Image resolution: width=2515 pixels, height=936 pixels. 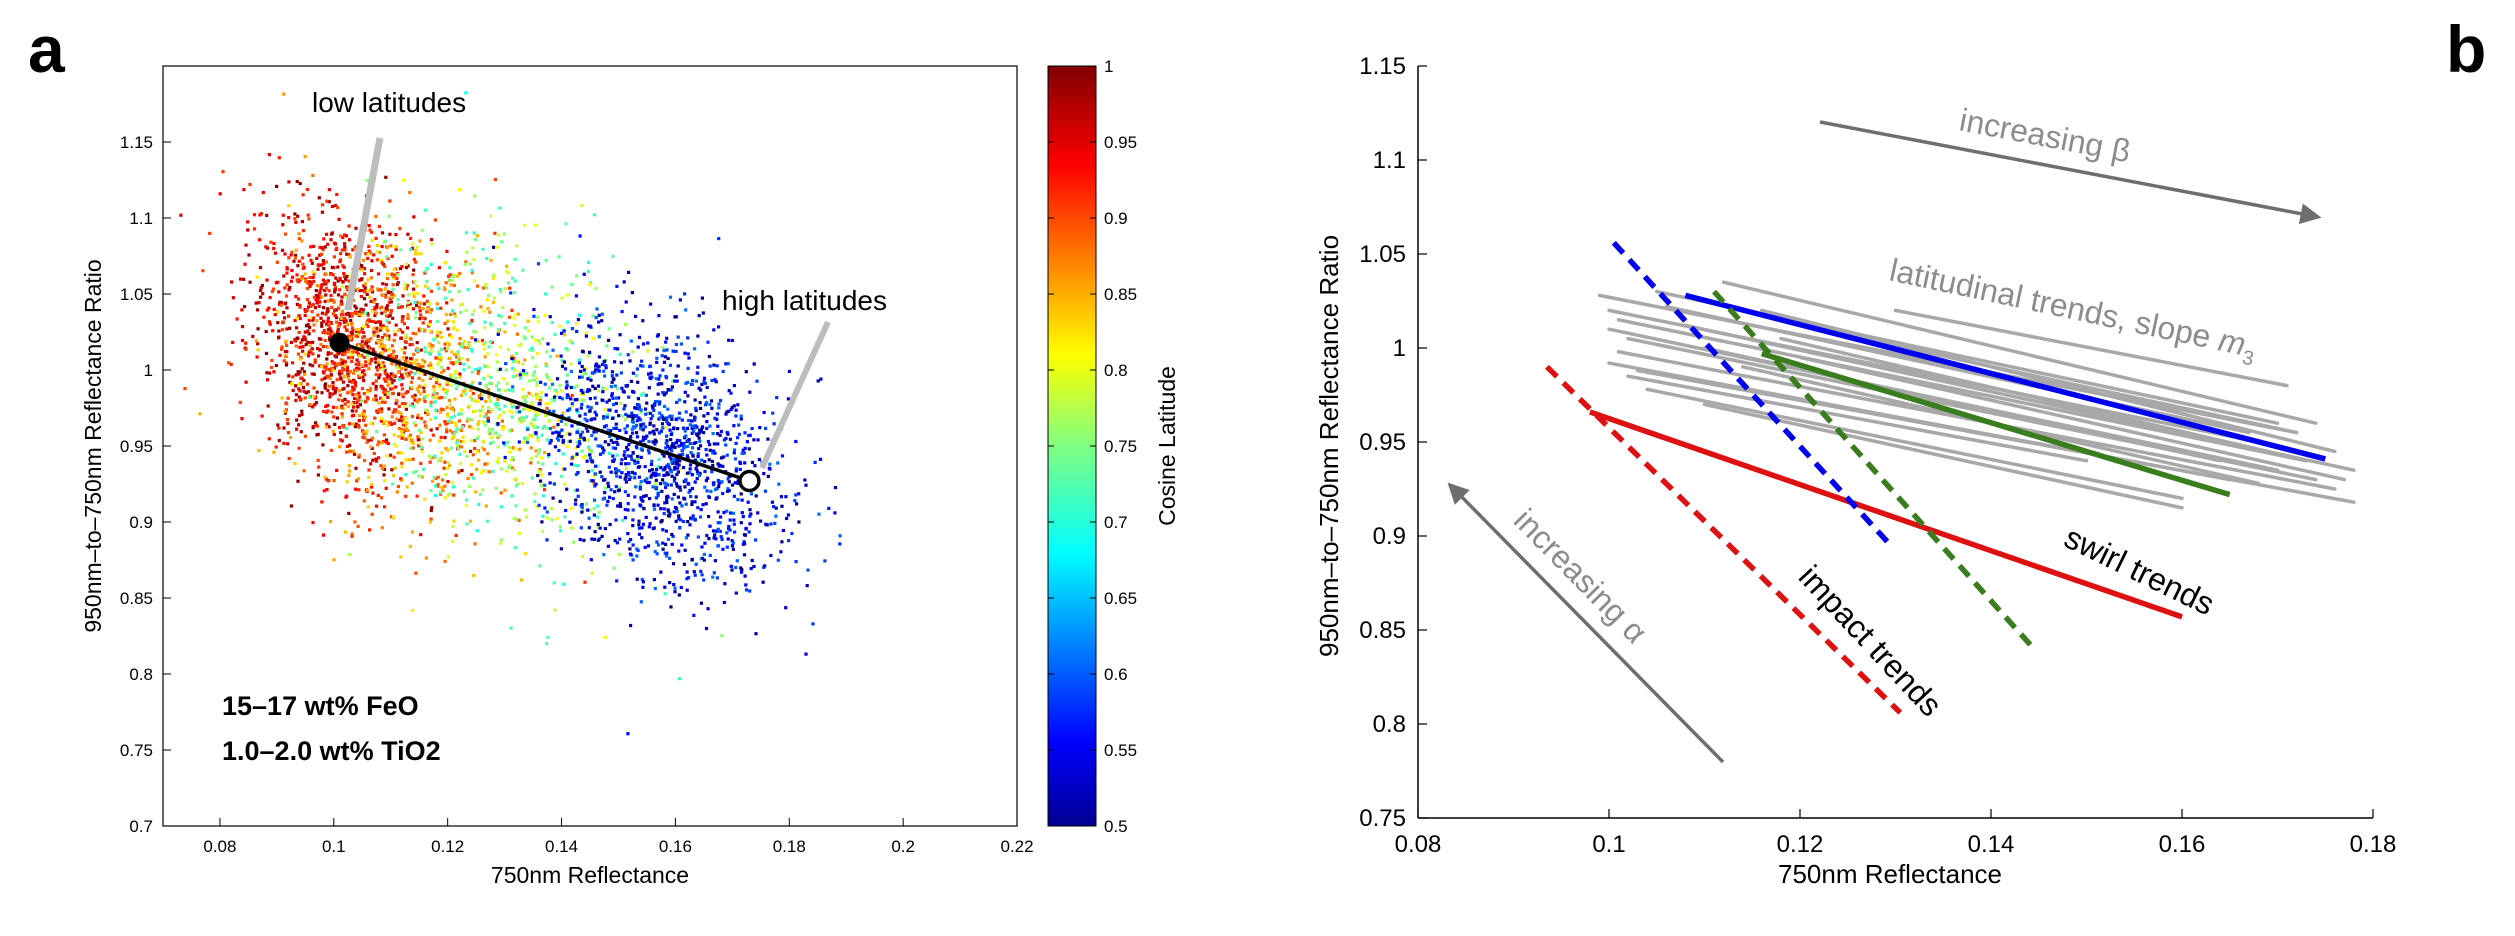 What do you see at coordinates (334, 846) in the screenshot?
I see `x-tick-label: 0.1` at bounding box center [334, 846].